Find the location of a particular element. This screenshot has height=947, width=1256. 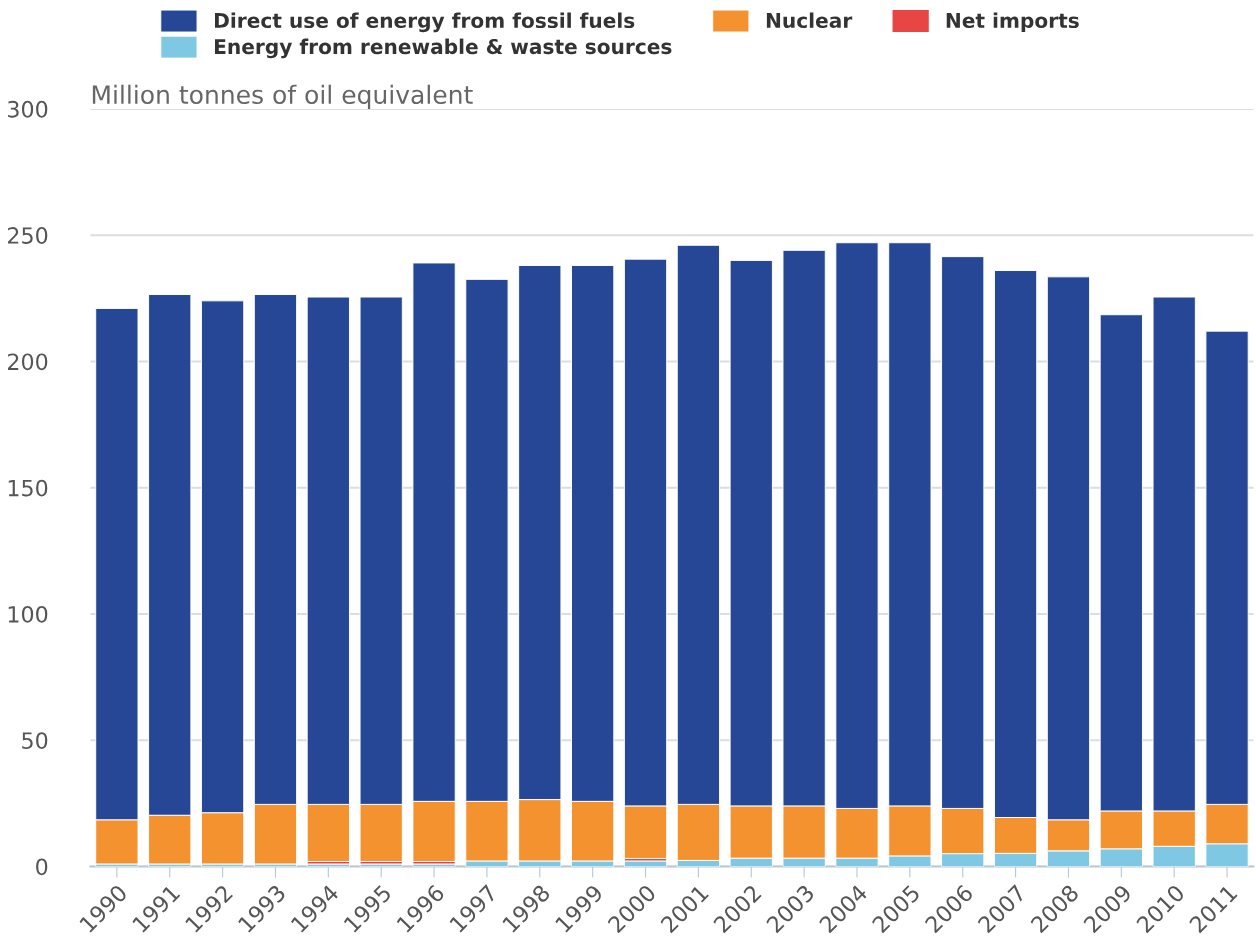

y-tick-label: 0 is located at coordinates (42, 867).